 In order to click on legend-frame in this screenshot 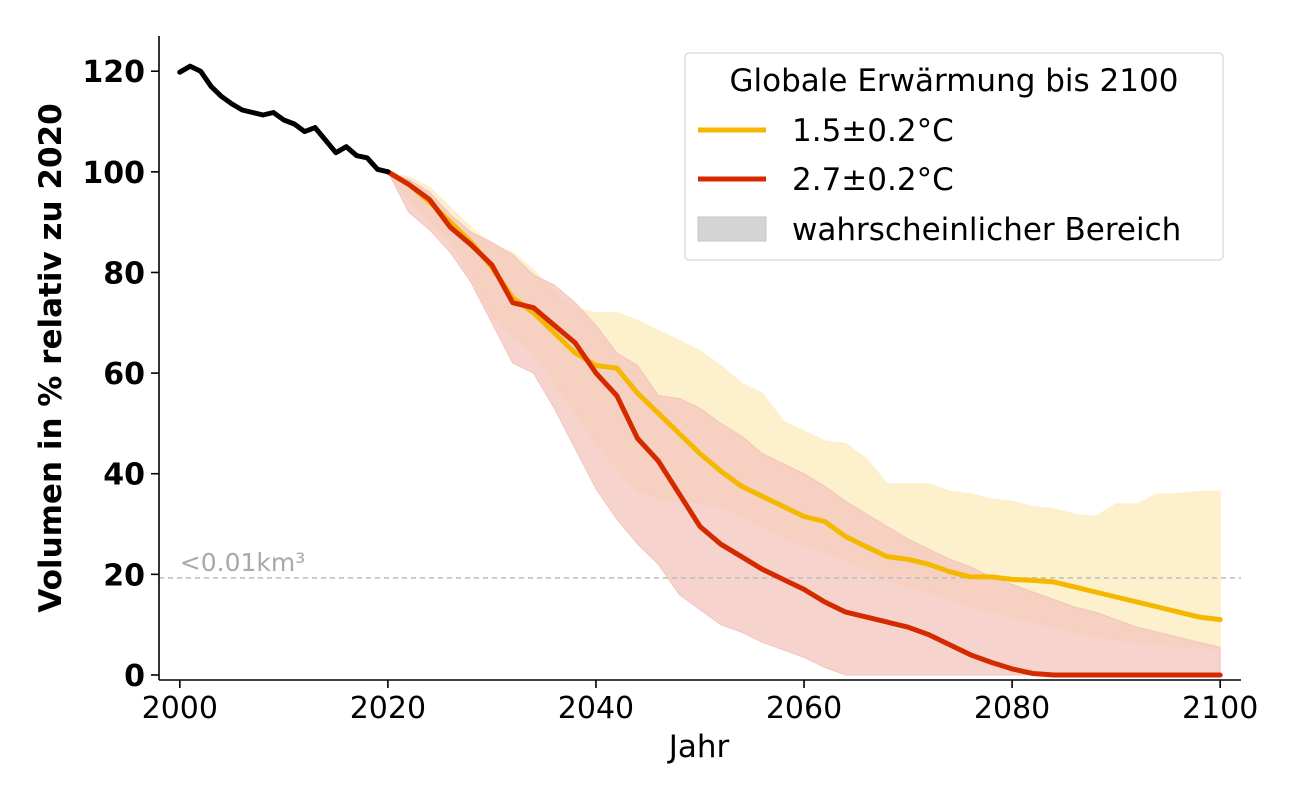, I will do `click(954, 156)`.